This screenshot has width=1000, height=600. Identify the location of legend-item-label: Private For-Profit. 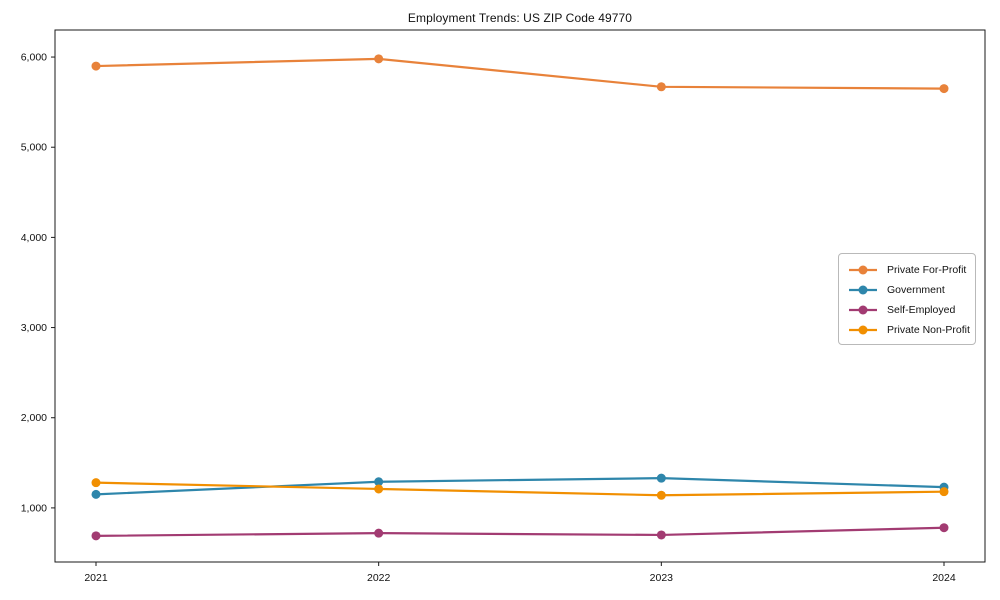
(927, 269).